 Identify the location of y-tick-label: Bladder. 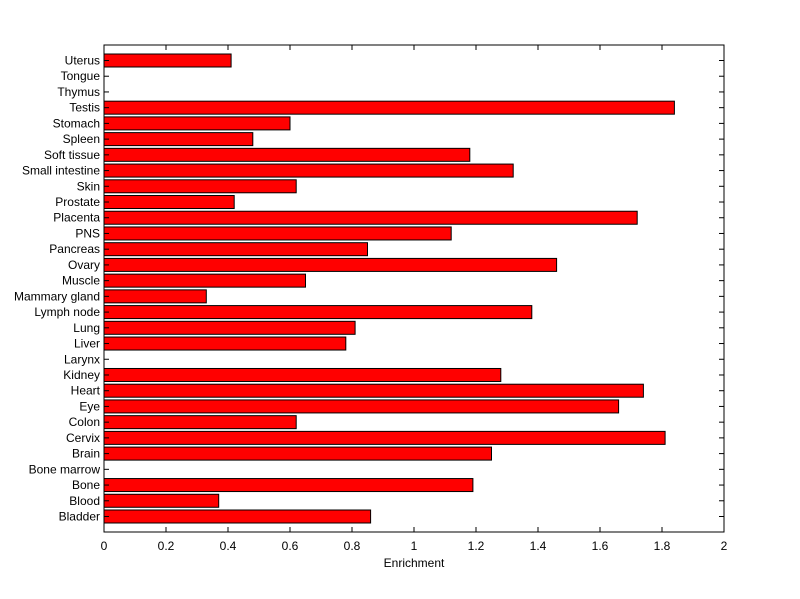
(79, 517).